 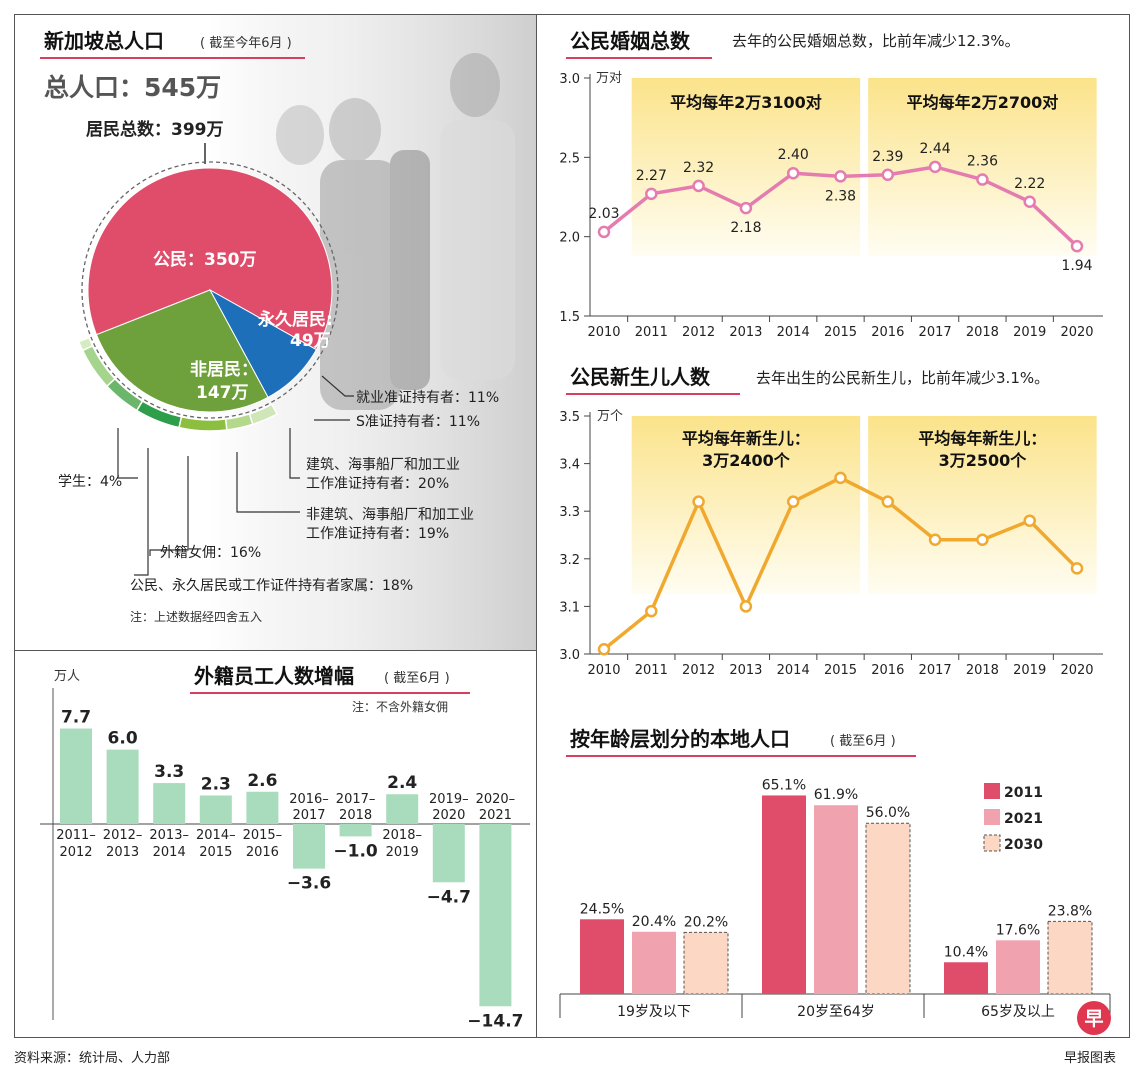 What do you see at coordinates (216, 835) in the screenshot?
I see `bar-category-label: 2014–` at bounding box center [216, 835].